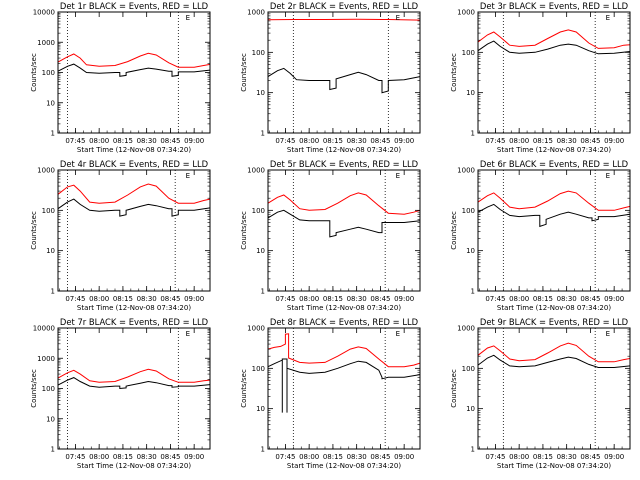  What do you see at coordinates (344, 322) in the screenshot?
I see `chart-title: Det 8r BLACK = Events, RED = LLD` at bounding box center [344, 322].